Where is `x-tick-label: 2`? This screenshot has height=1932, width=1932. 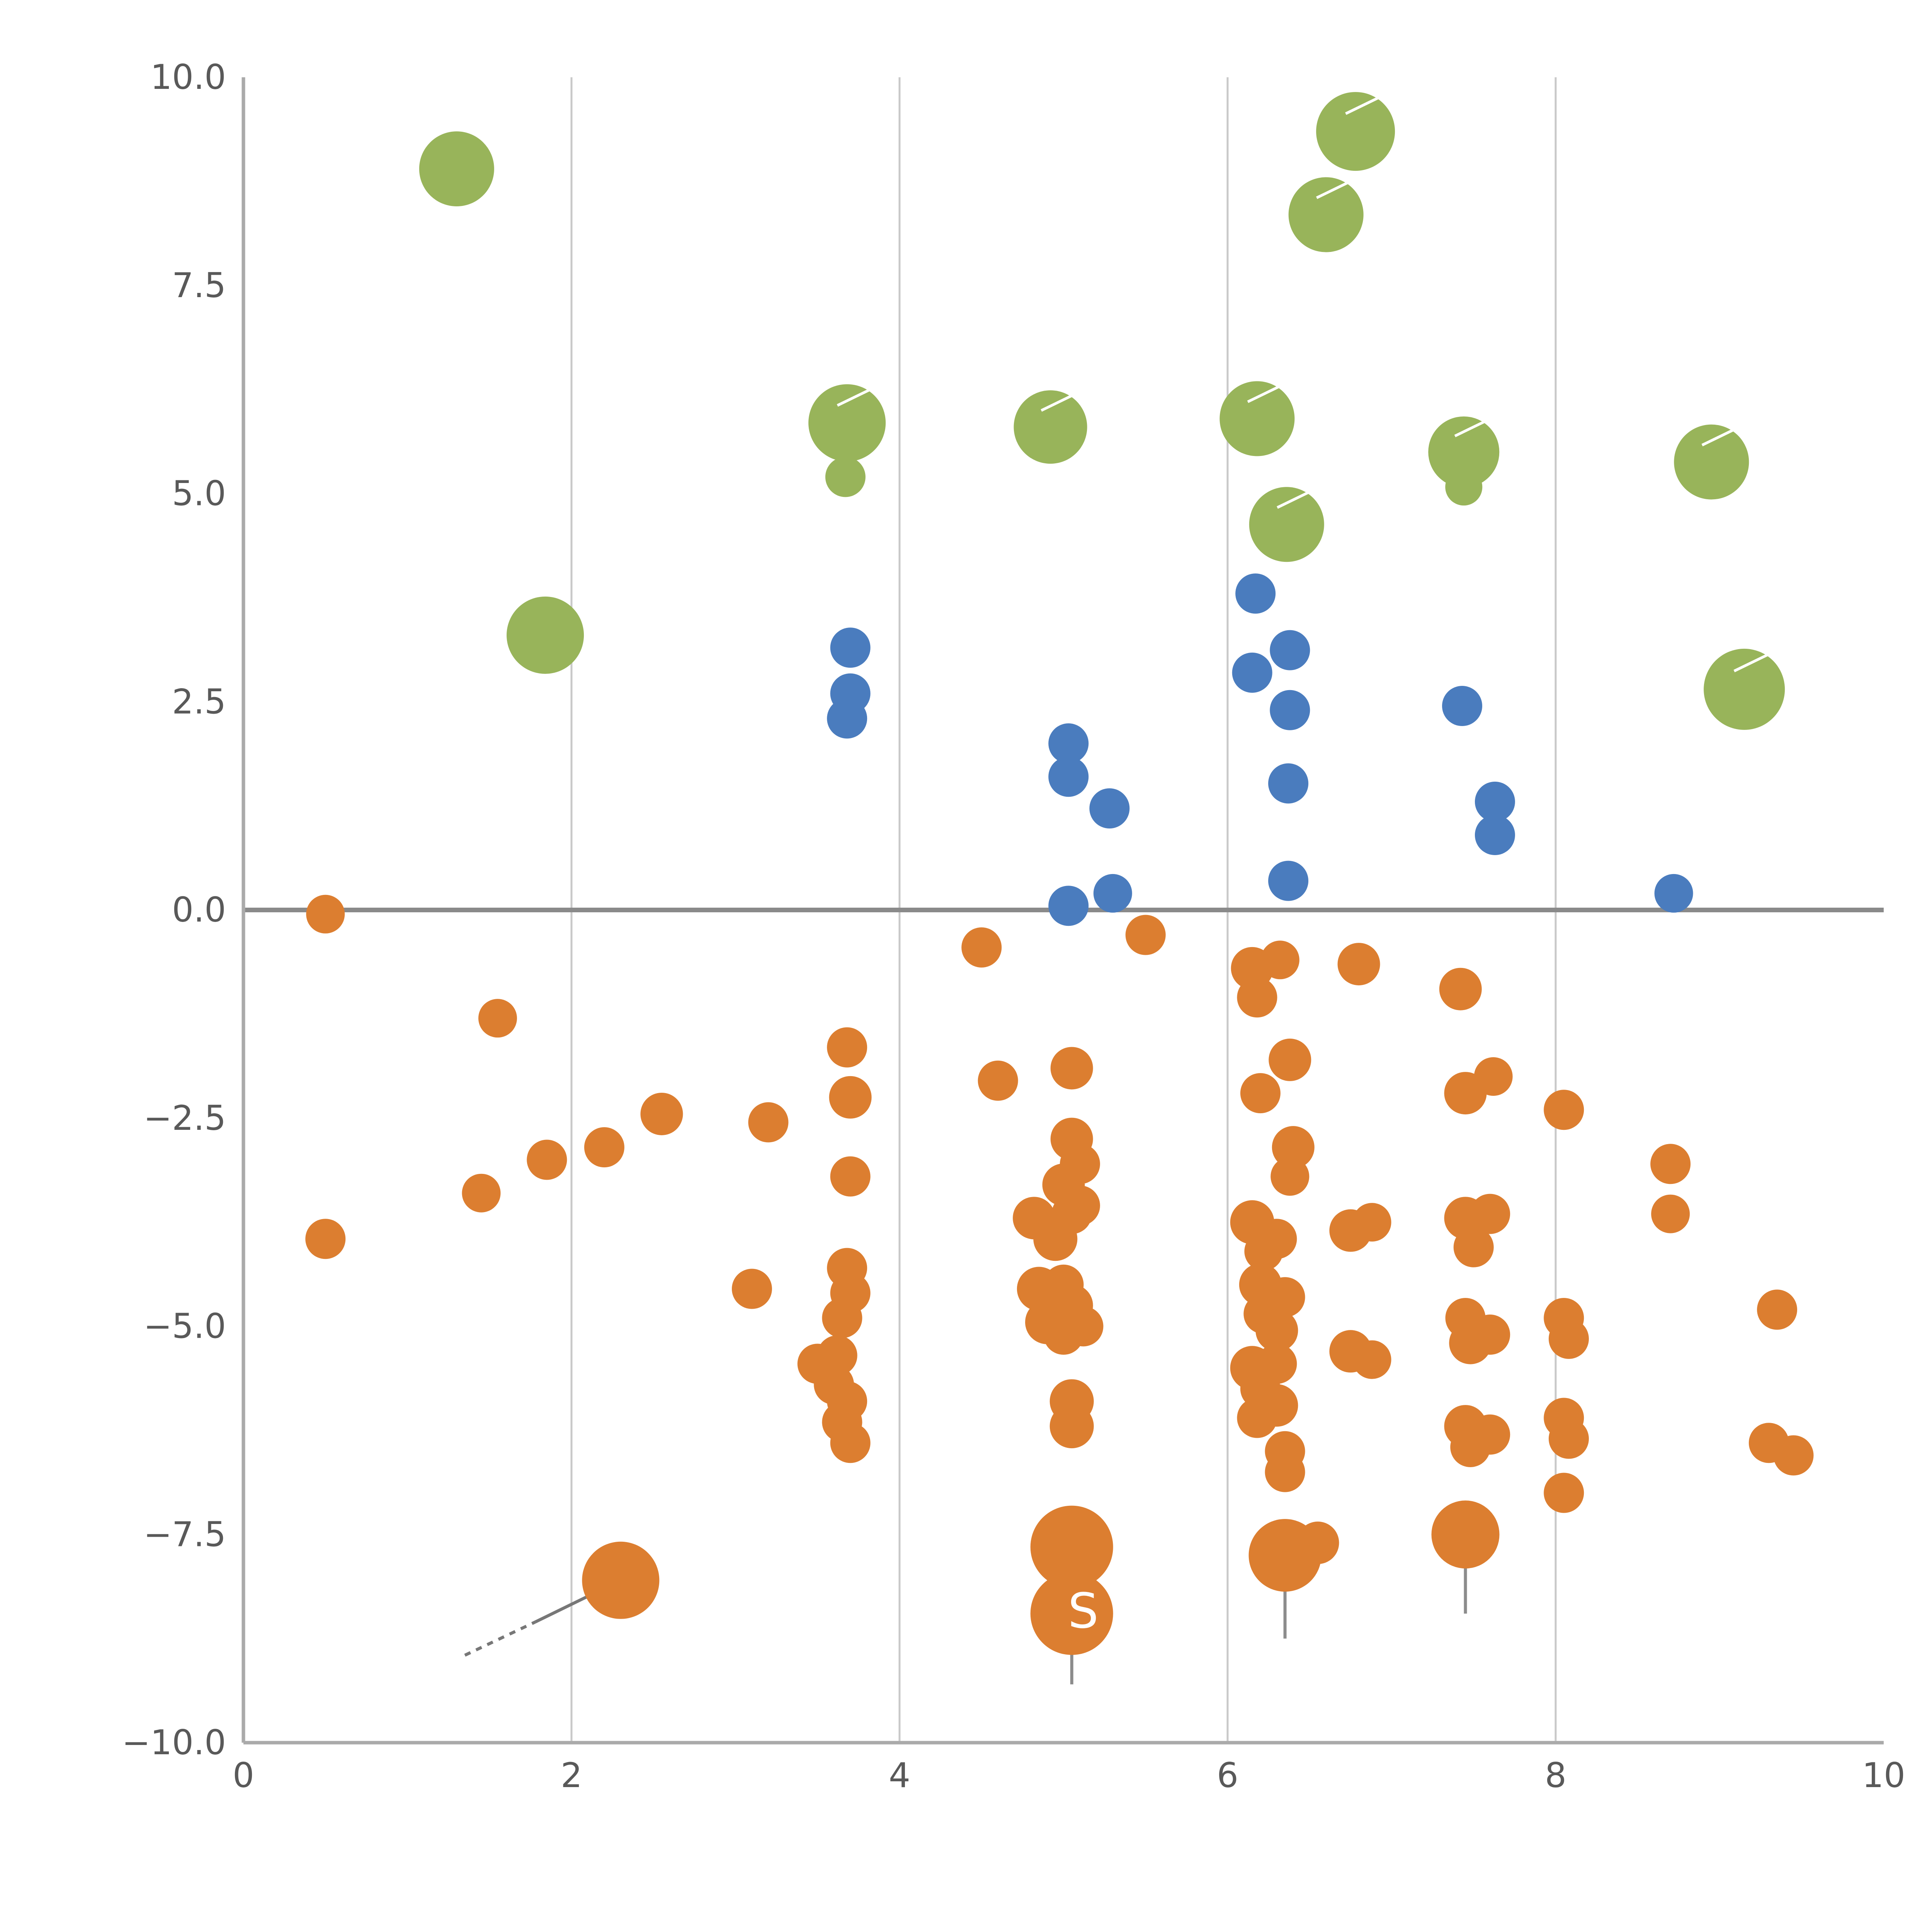
x-tick-label: 2 is located at coordinates (571, 1775).